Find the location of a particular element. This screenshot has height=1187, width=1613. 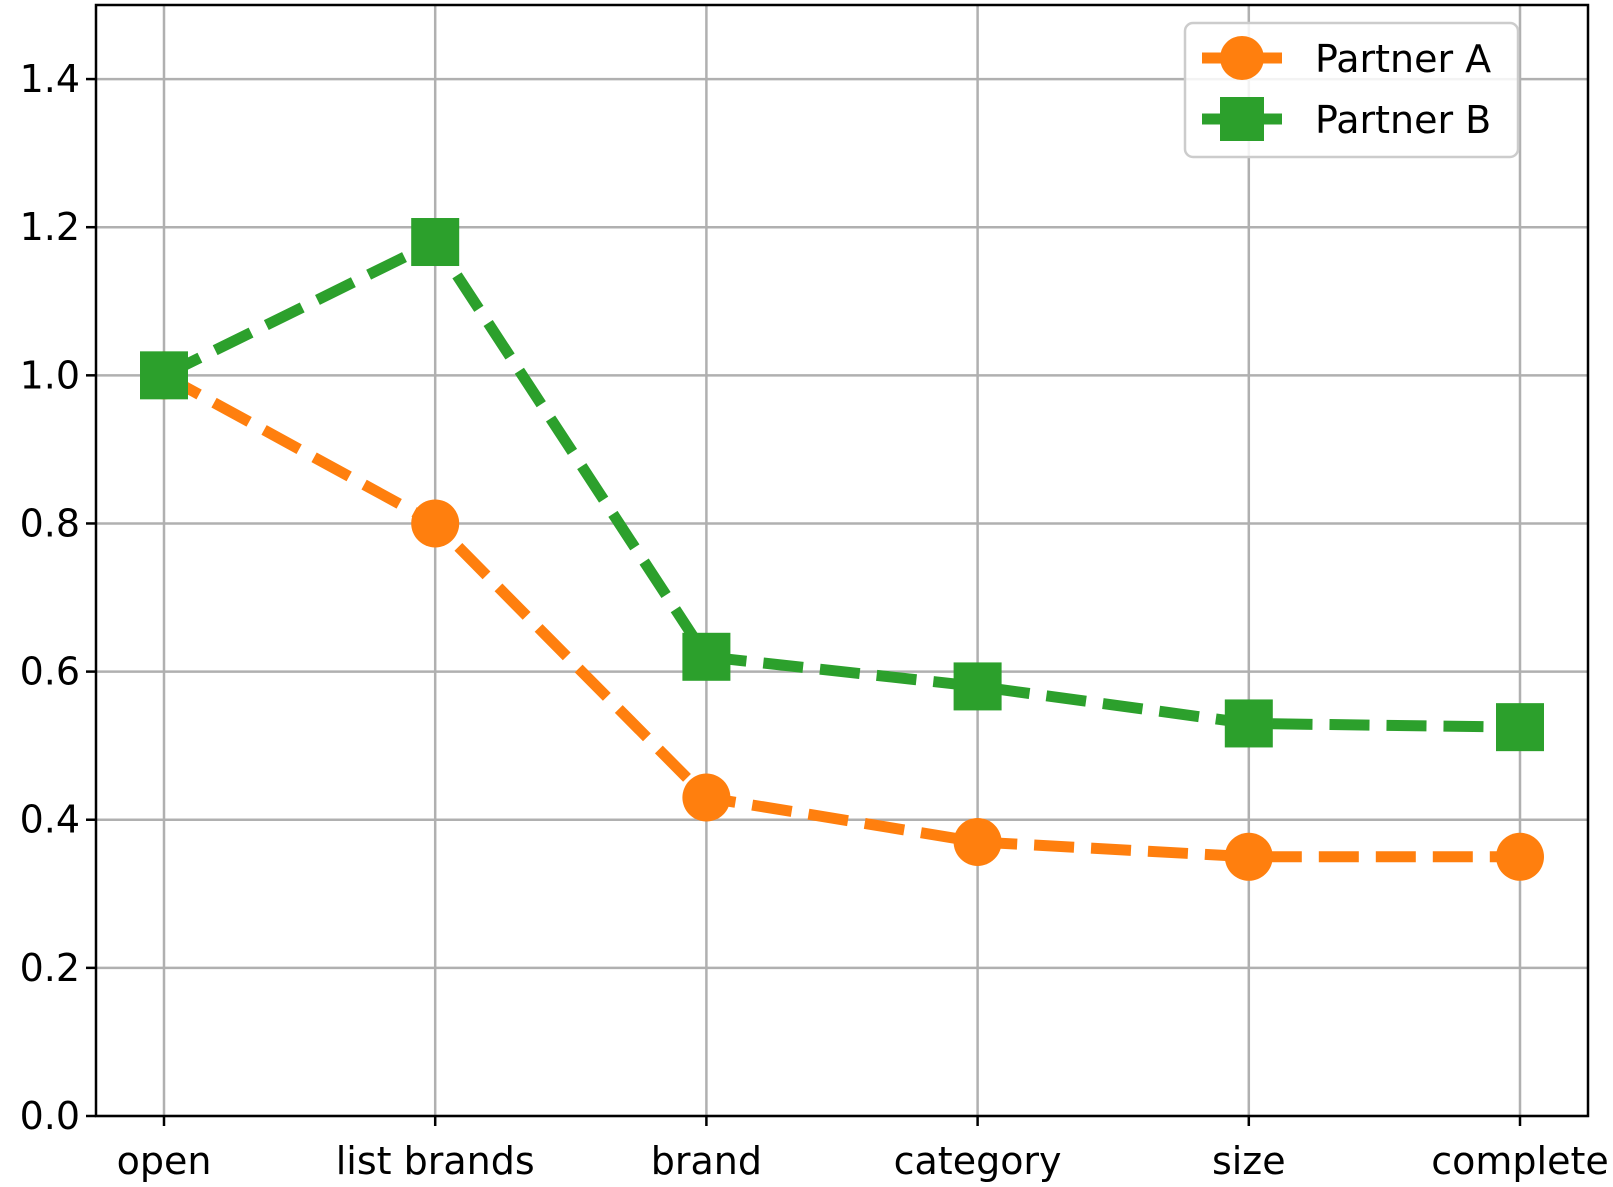

y-tick-label: 0.6 is located at coordinates (50, 672).